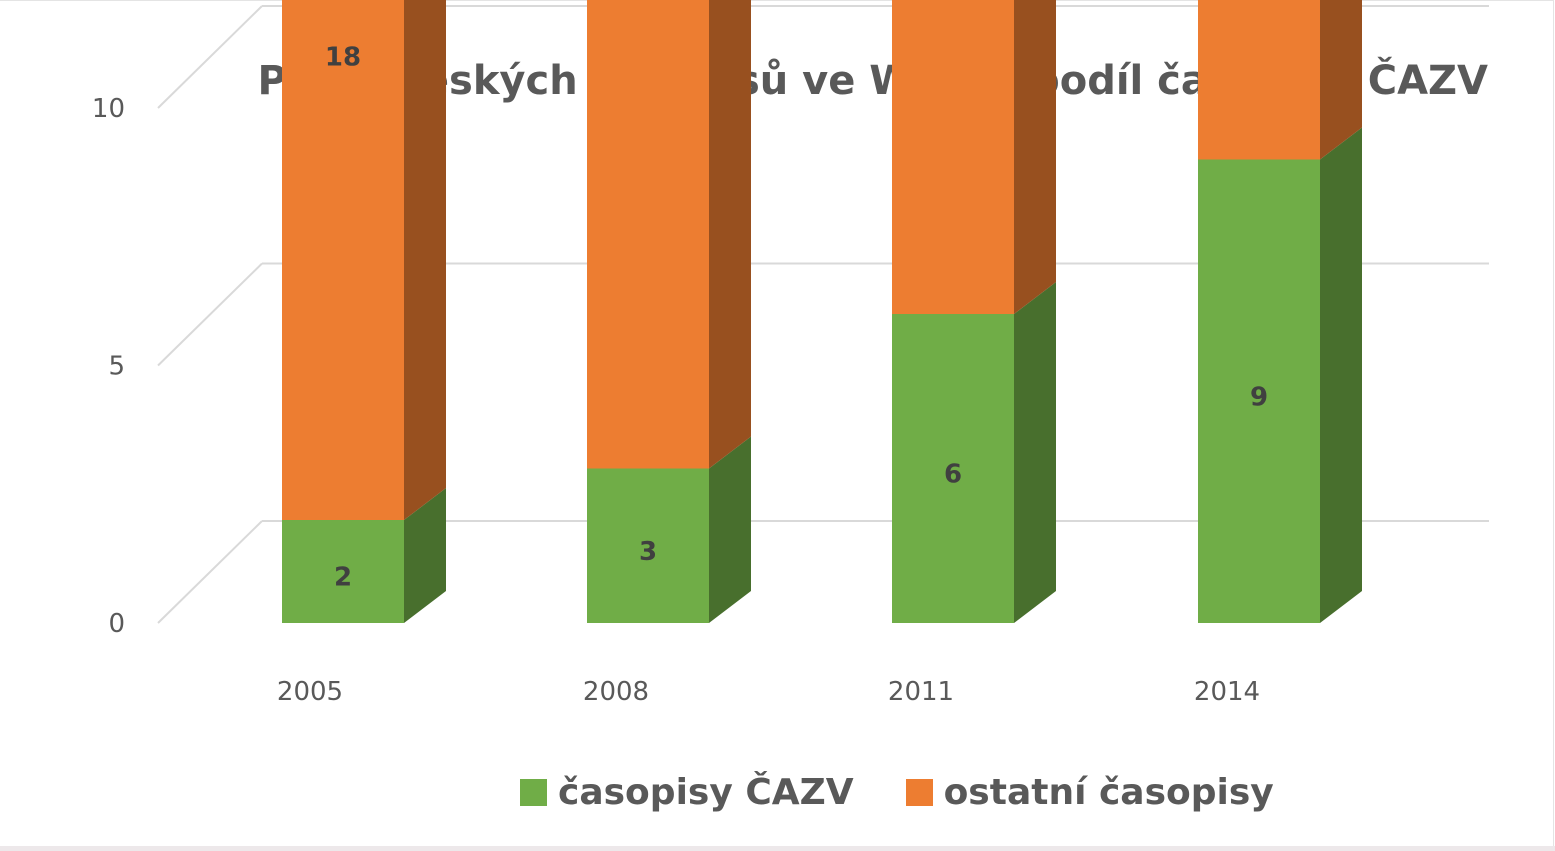 The height and width of the screenshot is (851, 1555). I want to click on bar-front-2011-s1, so click(953, 157).